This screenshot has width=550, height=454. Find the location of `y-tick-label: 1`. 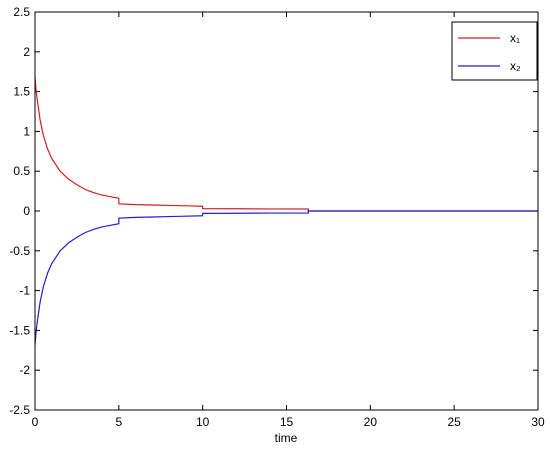

y-tick-label: 1 is located at coordinates (26, 131).